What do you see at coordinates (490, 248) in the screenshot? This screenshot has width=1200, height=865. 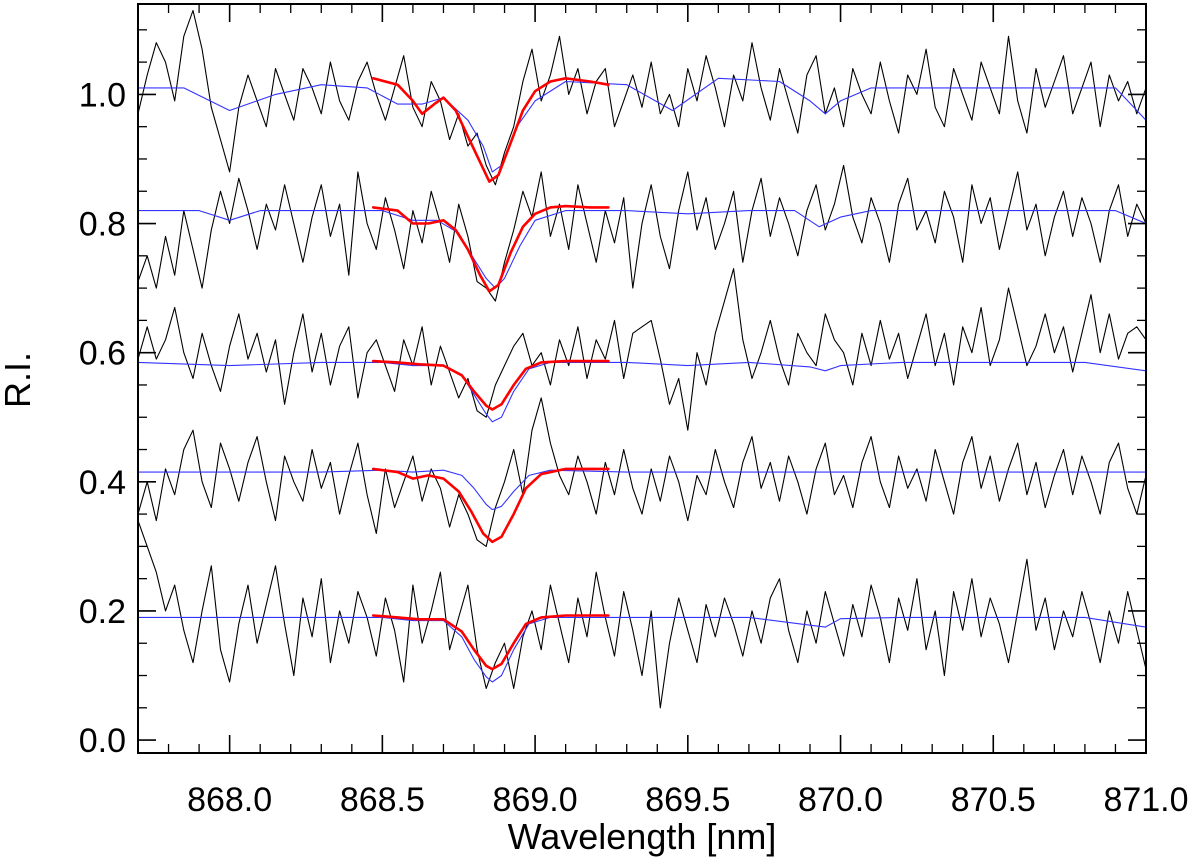 I see `fit-spectrum-line-0.8` at bounding box center [490, 248].